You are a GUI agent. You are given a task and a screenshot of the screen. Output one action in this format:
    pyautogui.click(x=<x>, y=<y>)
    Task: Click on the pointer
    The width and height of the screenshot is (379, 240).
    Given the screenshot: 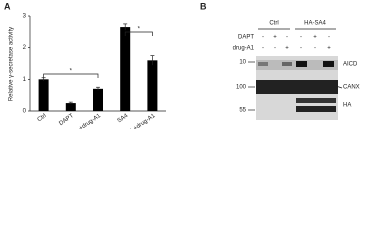 What is the action you would take?
    pyautogui.click(x=339, y=87)
    